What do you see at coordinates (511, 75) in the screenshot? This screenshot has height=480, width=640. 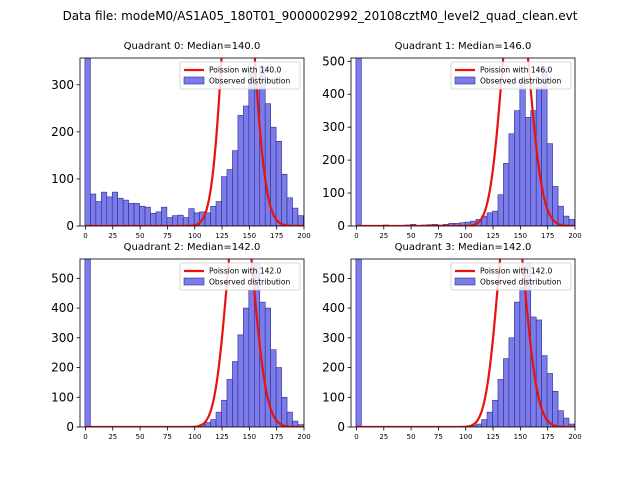 I see `legend: Poission with 146.0 Observed distribution` at bounding box center [511, 75].